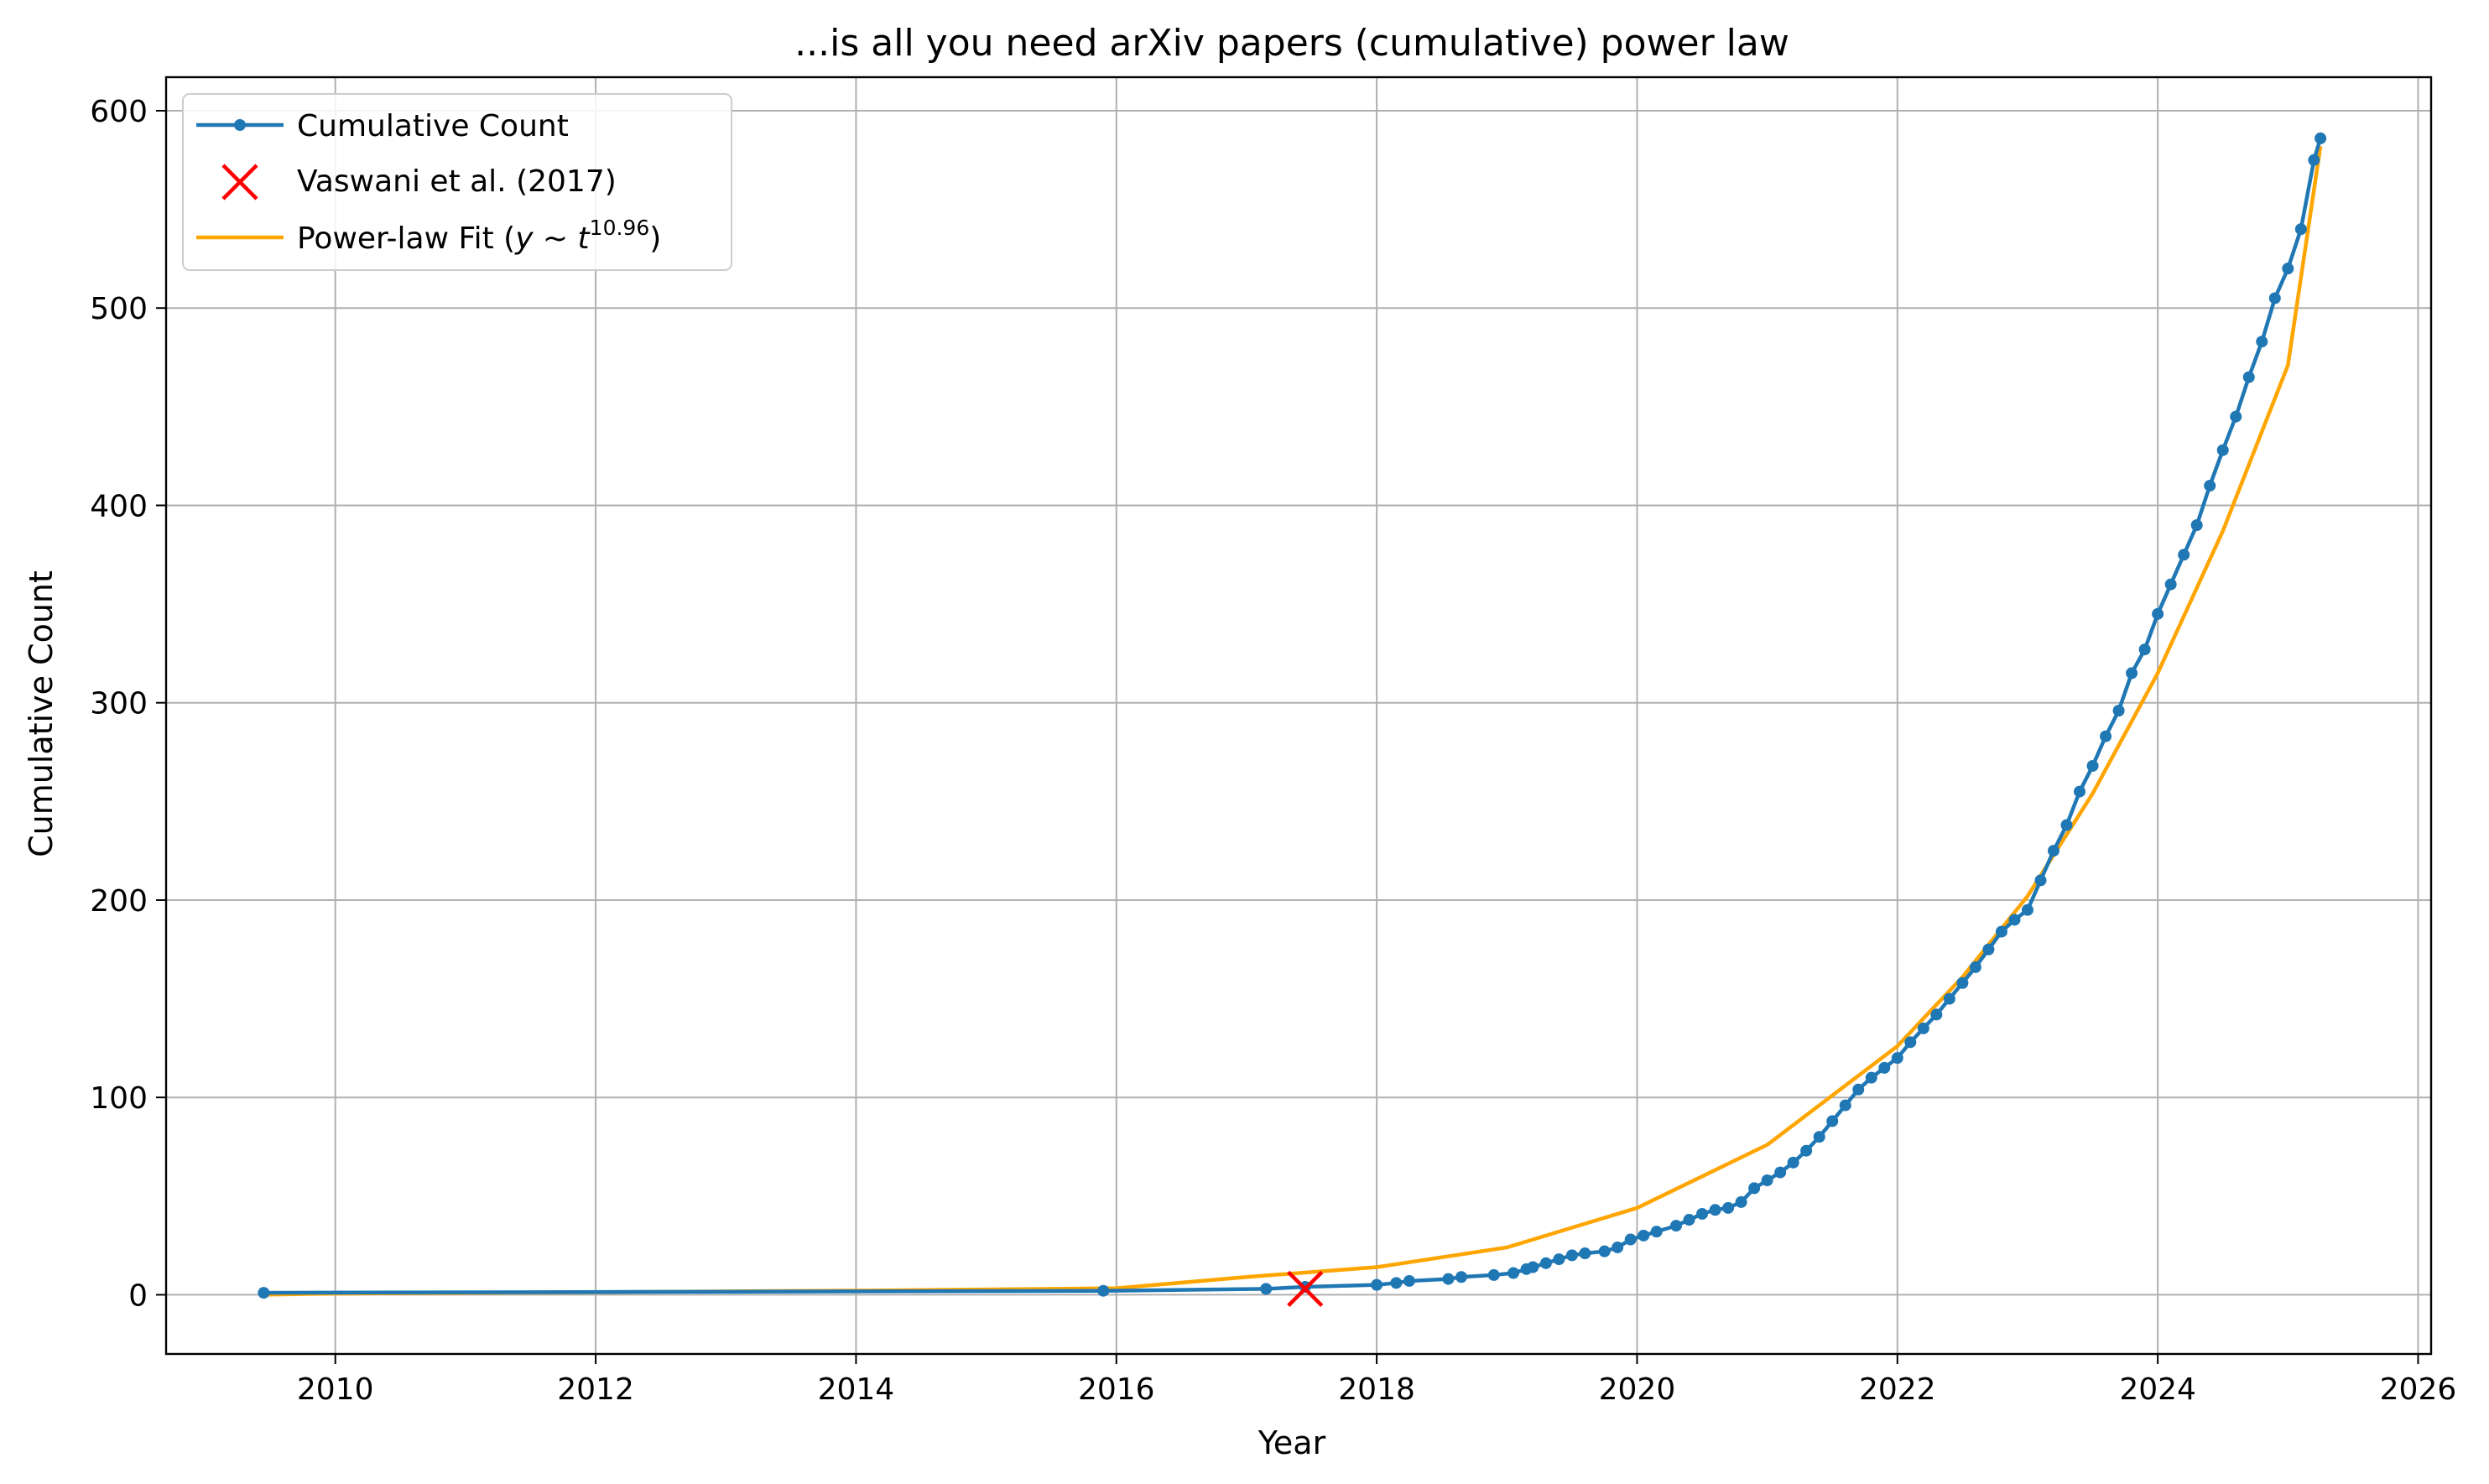 Image resolution: width=2489 pixels, height=1484 pixels. What do you see at coordinates (119, 309) in the screenshot?
I see `y-tick-label: 500` at bounding box center [119, 309].